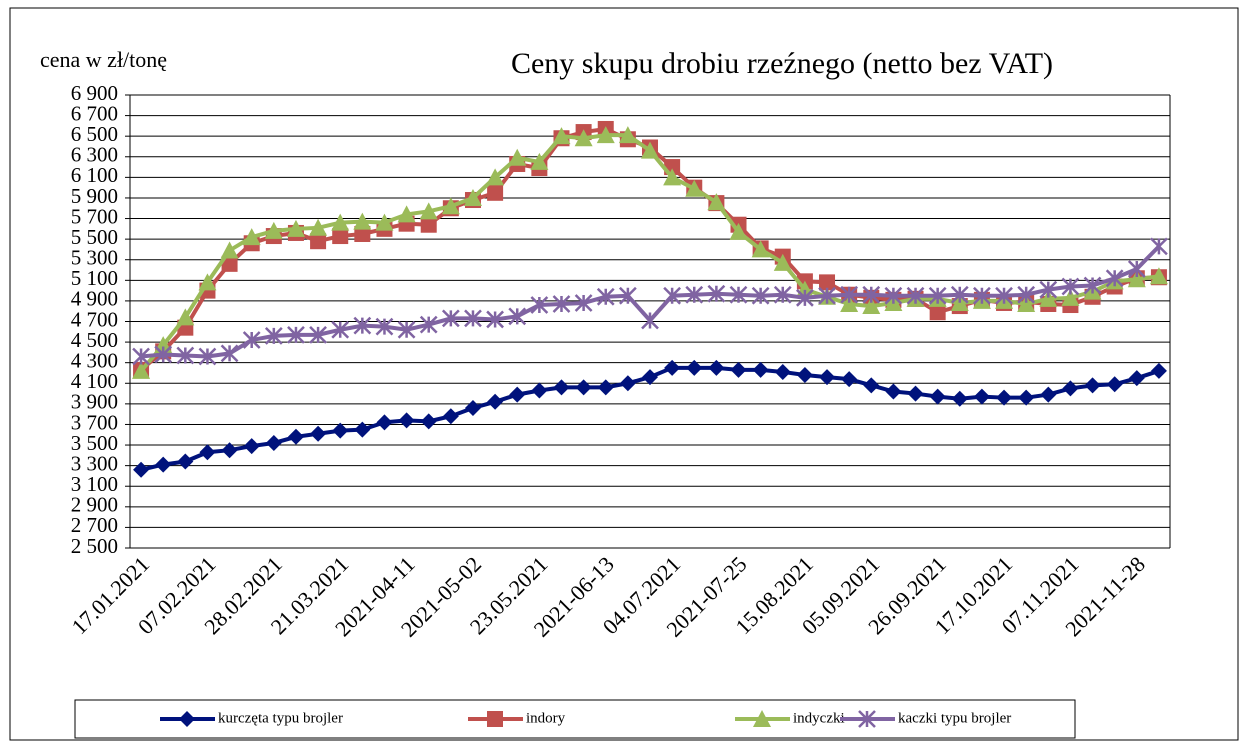 This screenshot has height=745, width=1247. Describe the element at coordinates (94, 319) in the screenshot. I see `y-tick-label: 4 700` at that location.